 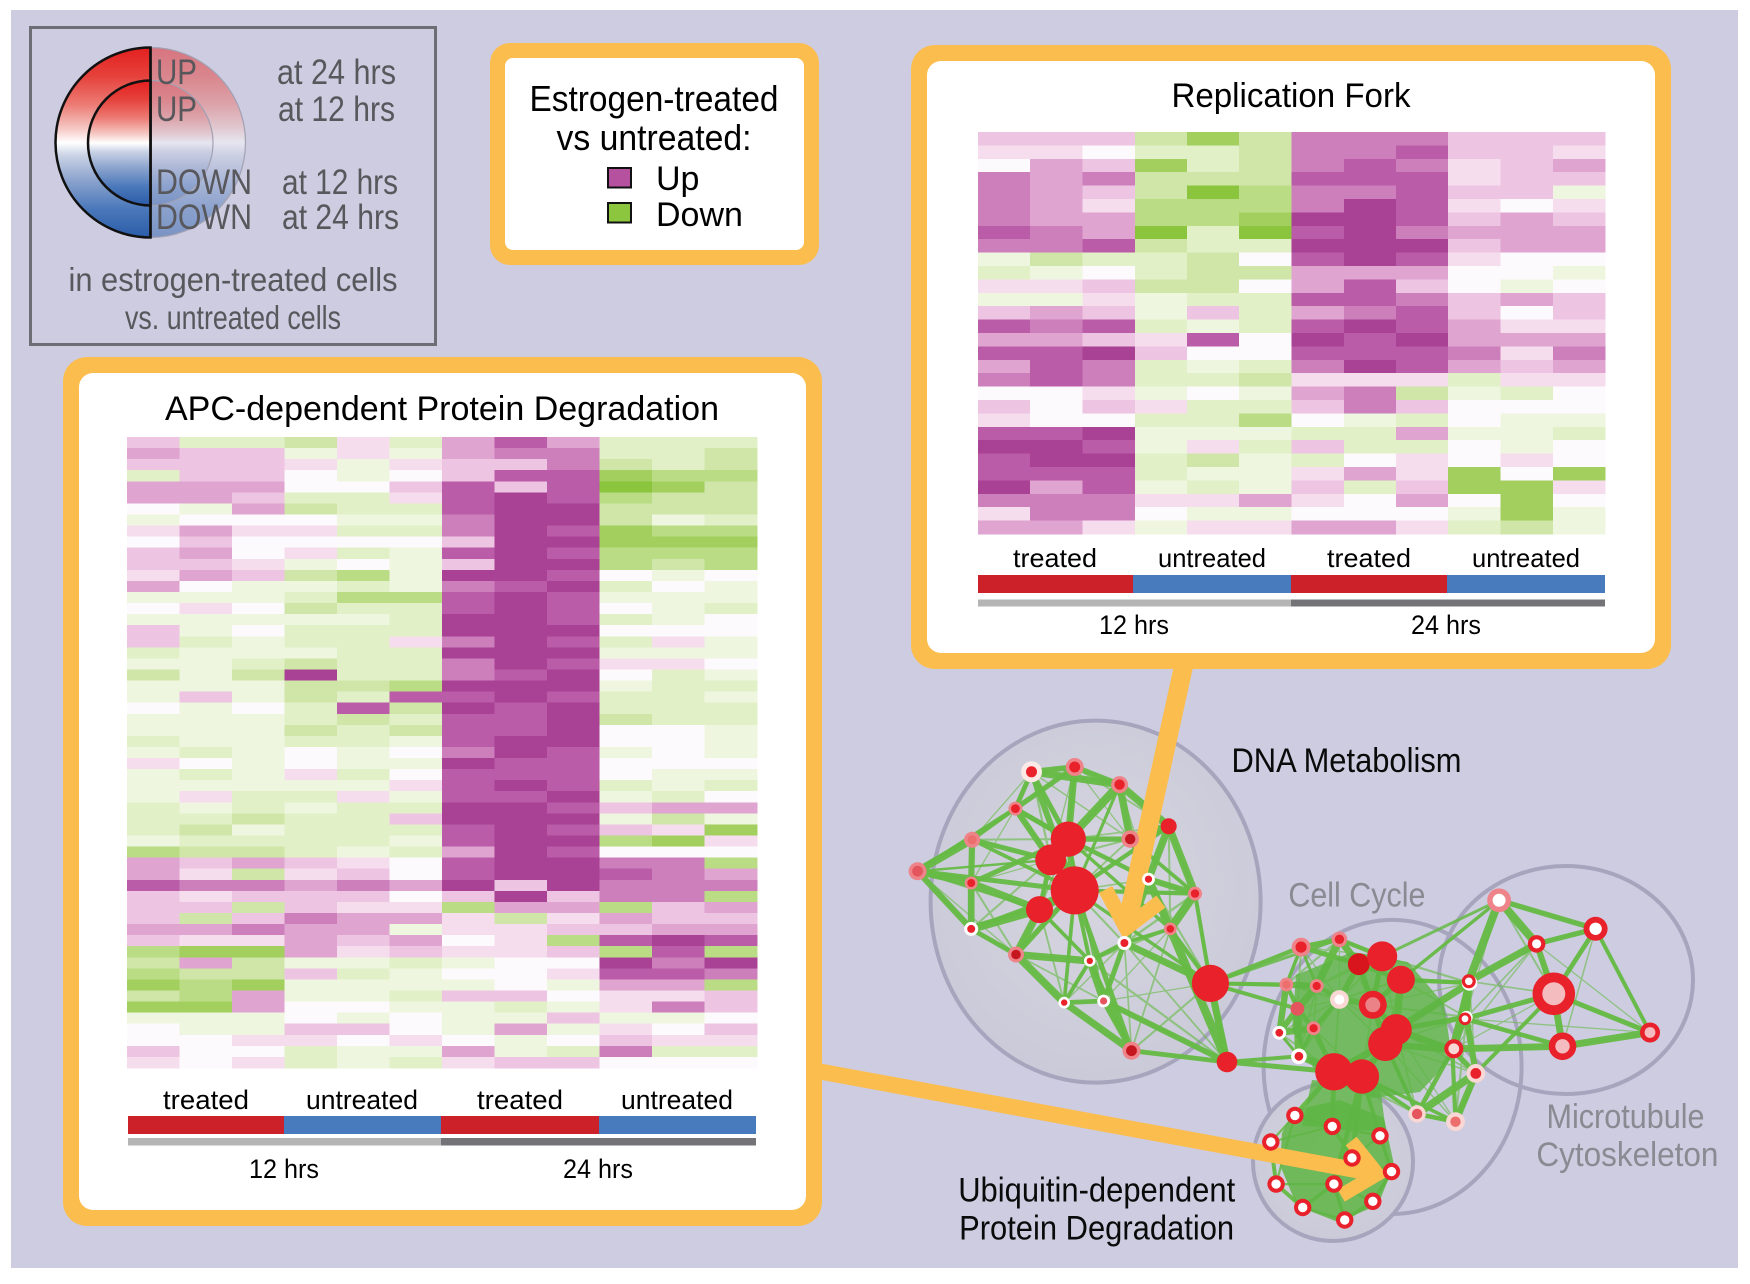 What do you see at coordinates (1096, 1229) in the screenshot?
I see `svg-text: Protein Degradation` at bounding box center [1096, 1229].